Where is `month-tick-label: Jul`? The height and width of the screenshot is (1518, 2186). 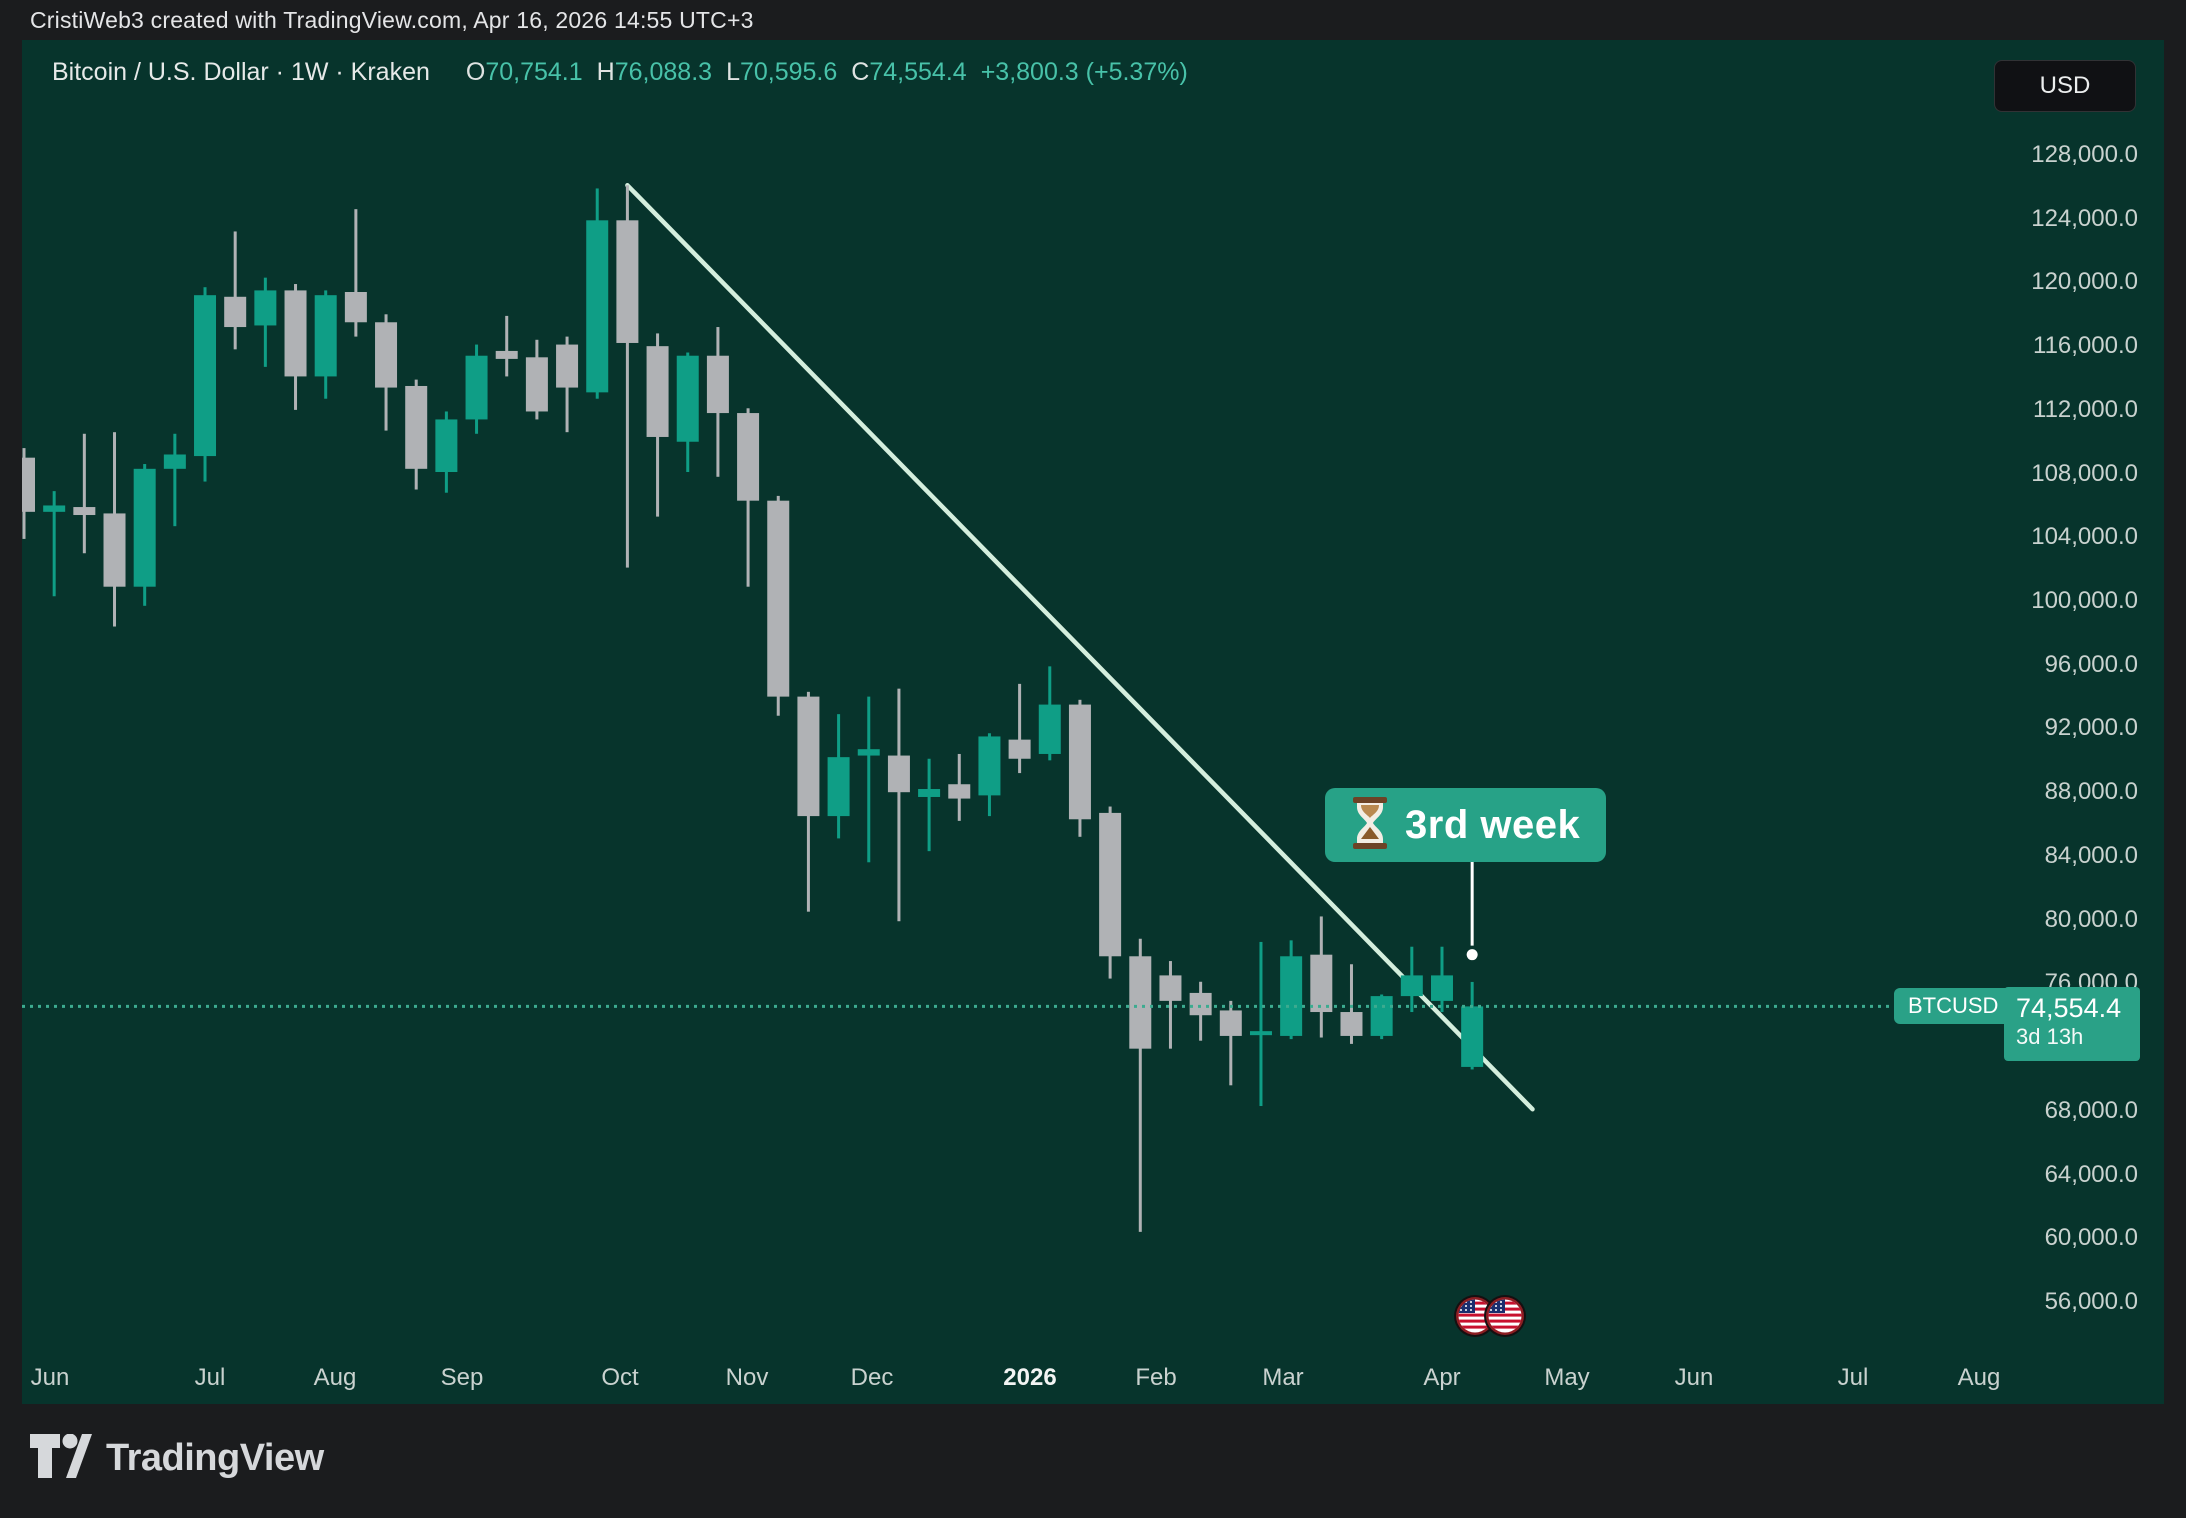 month-tick-label: Jul is located at coordinates (210, 1377).